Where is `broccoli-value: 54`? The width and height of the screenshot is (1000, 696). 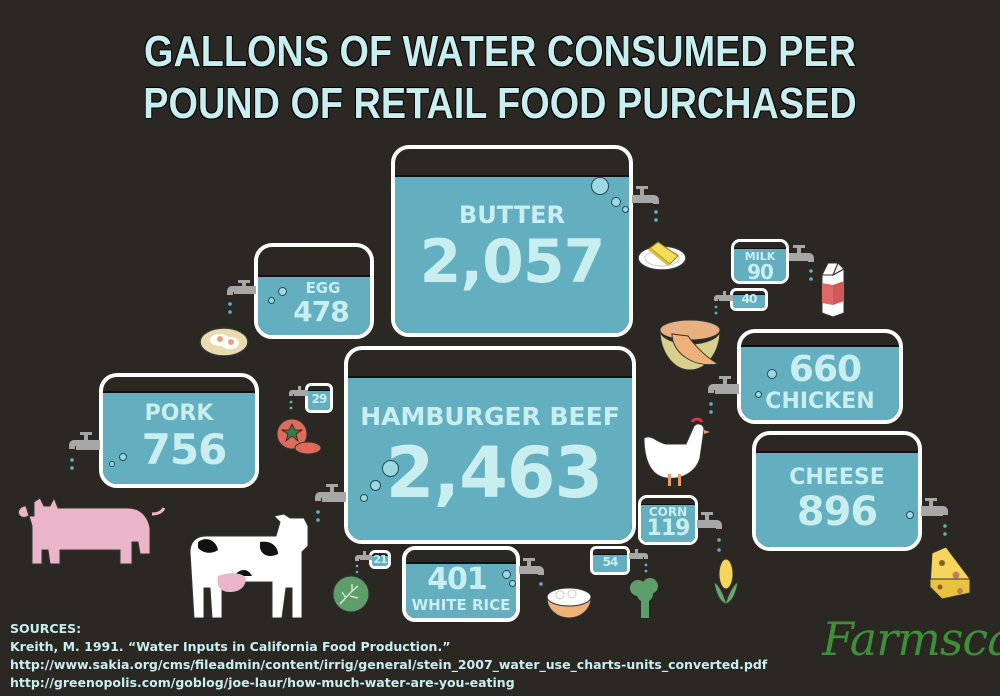
broccoli-value: 54 is located at coordinates (610, 562).